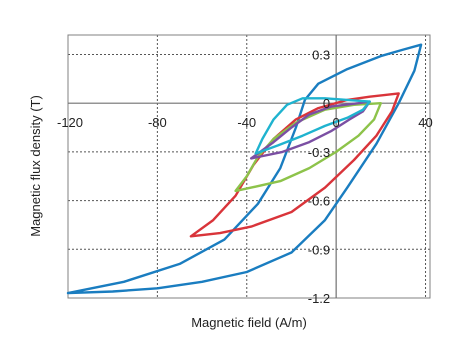  Describe the element at coordinates (249, 322) in the screenshot. I see `x-axis-title: Magnetic field (A/m)` at that location.